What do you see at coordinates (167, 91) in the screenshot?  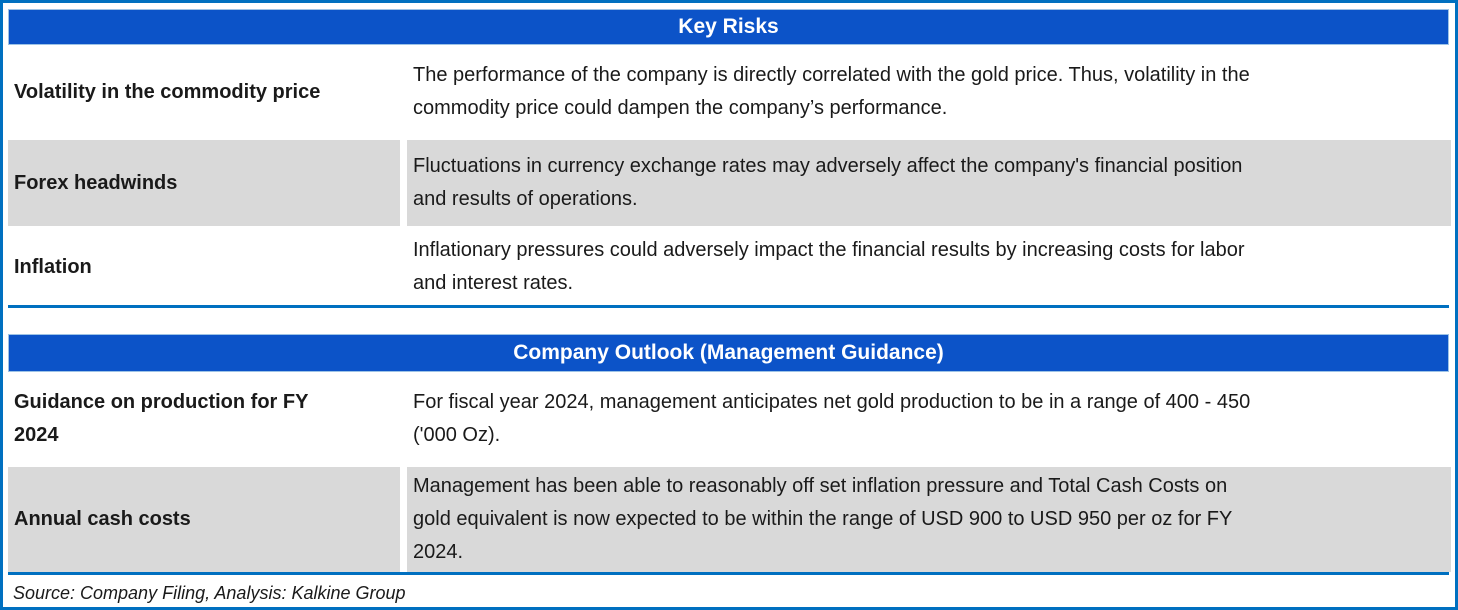 I see `risk-label-volatility: Volatility in the commodity price` at bounding box center [167, 91].